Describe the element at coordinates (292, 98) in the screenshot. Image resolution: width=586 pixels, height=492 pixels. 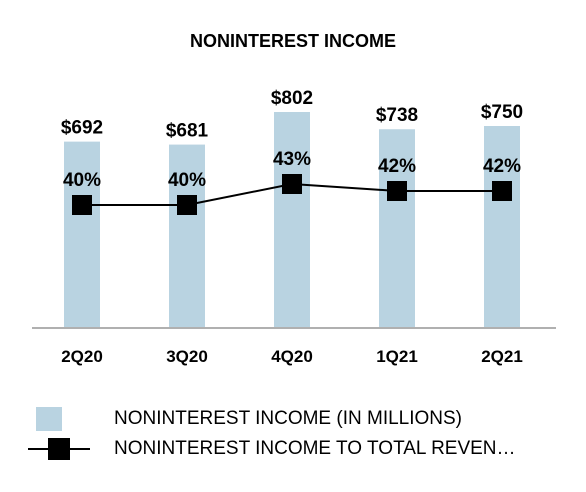
I see `bar-value-label: $802` at that location.